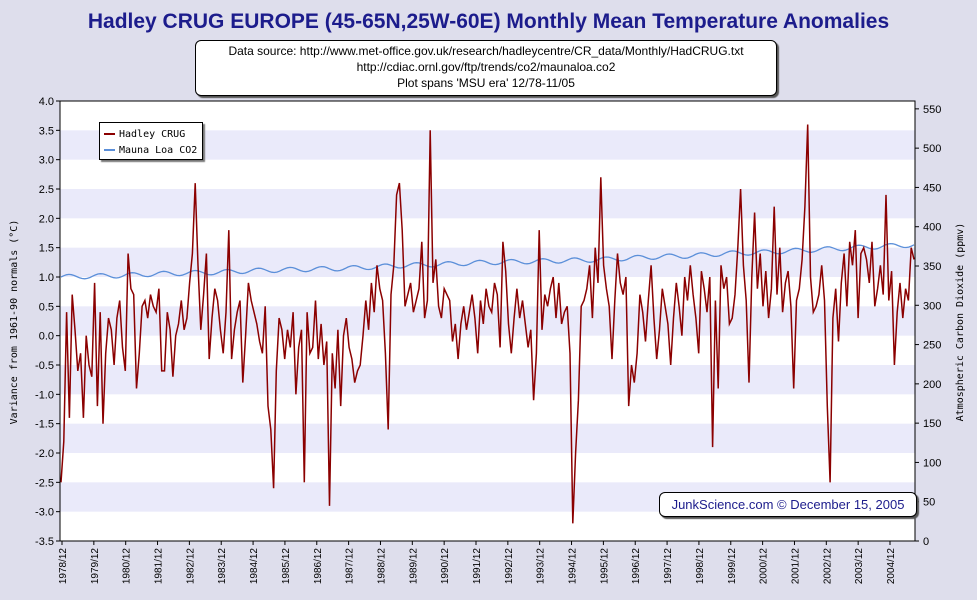  Describe the element at coordinates (46, 102) in the screenshot. I see `left-tick-label: 4.0` at that location.